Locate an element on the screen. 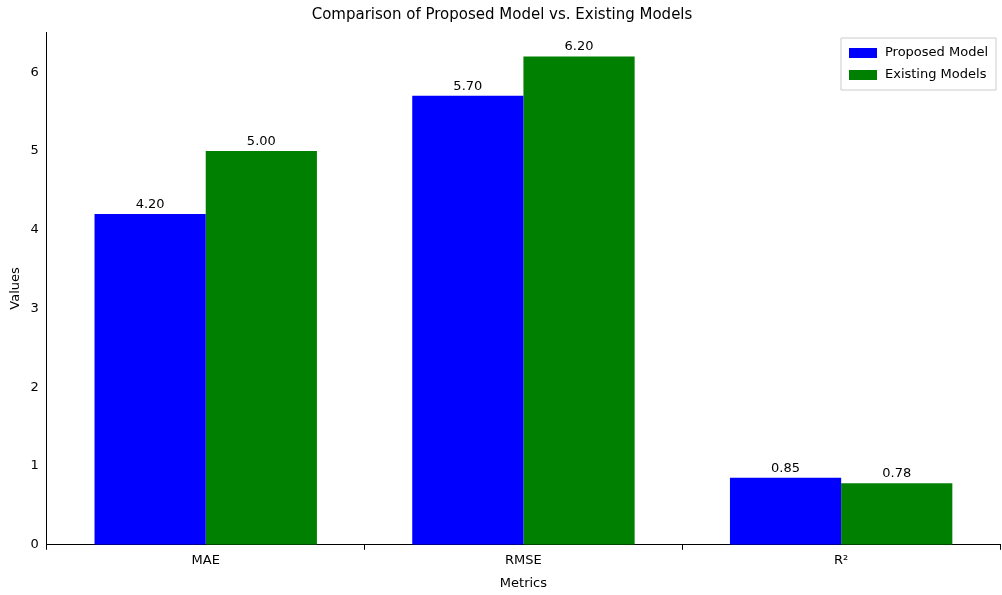  y-tick-label: 4 is located at coordinates (34, 229).